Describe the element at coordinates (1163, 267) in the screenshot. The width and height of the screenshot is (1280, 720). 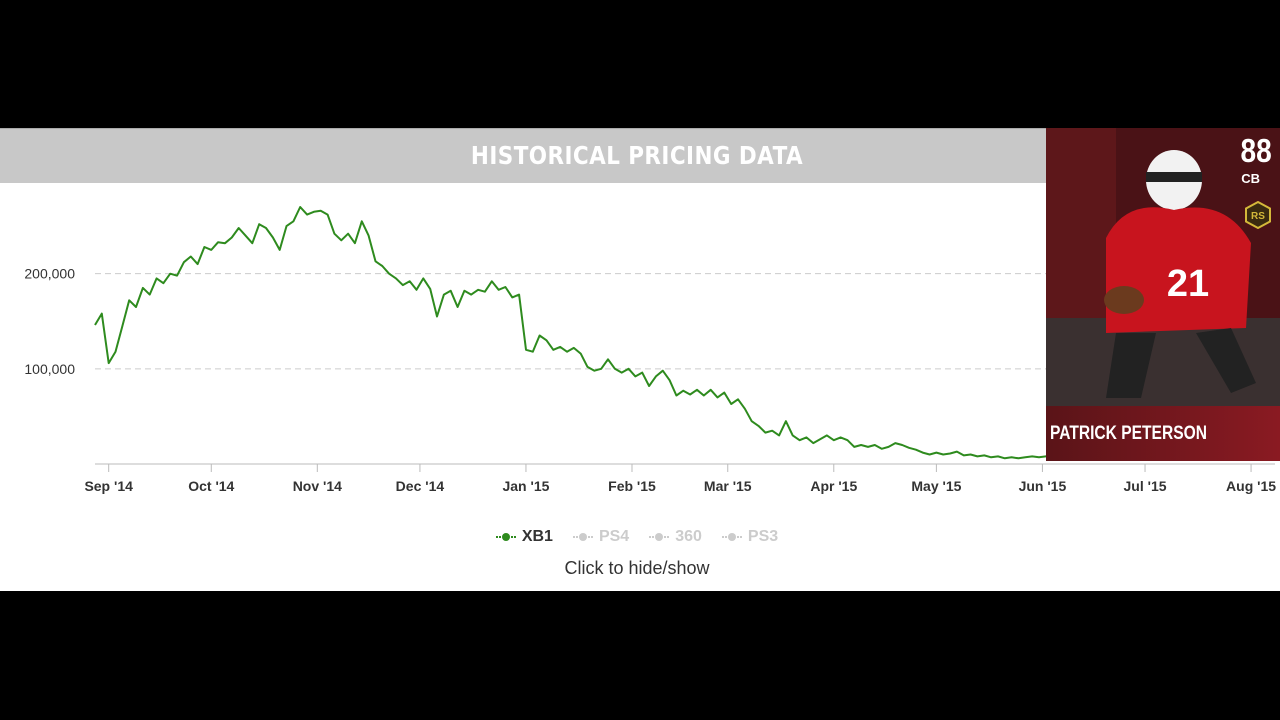
I see `player-photo: 21` at that location.